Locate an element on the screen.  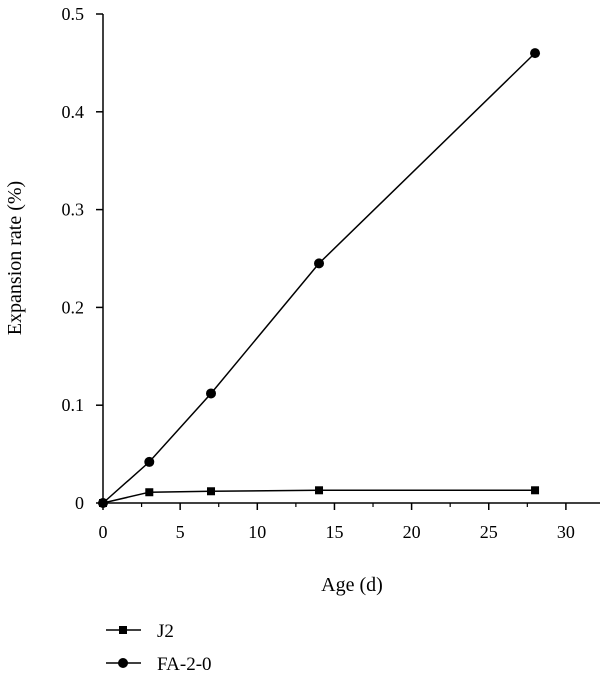
x-axis-title: Age (d) is located at coordinates (352, 585).